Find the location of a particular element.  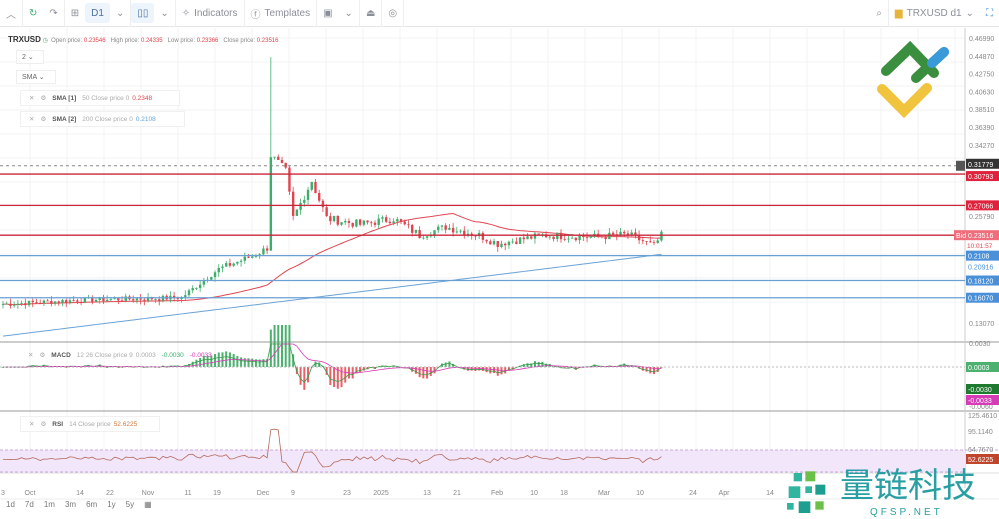

indicators-label: Indicators is located at coordinates (216, 13).